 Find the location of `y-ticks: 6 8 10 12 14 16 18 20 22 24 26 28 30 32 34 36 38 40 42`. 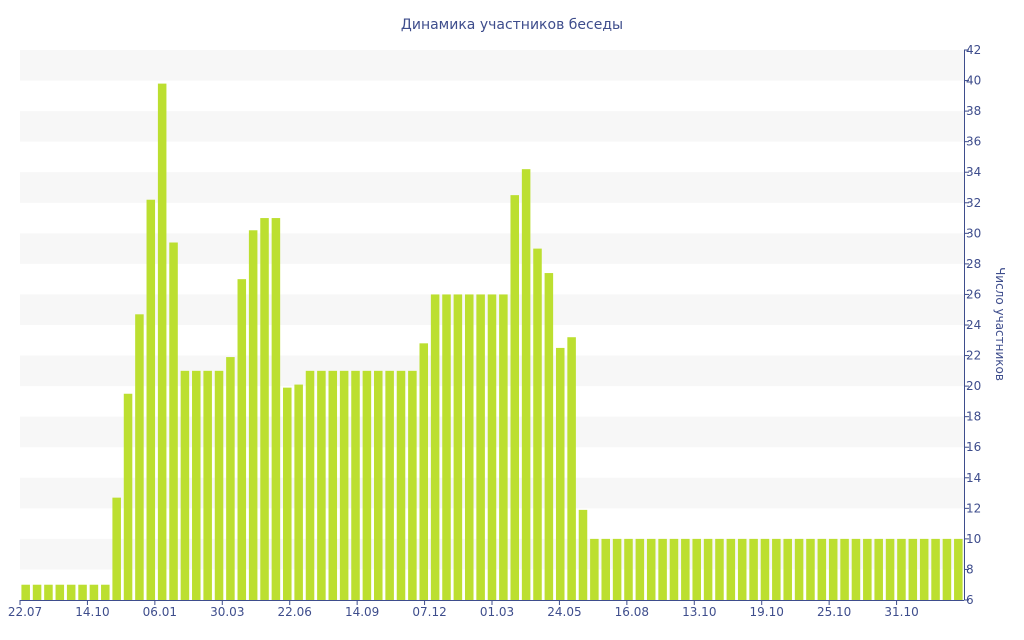

y-ticks: 6 8 10 12 14 16 18 20 22 24 26 28 30 32 34 36 38 40 42 is located at coordinates (972, 325).